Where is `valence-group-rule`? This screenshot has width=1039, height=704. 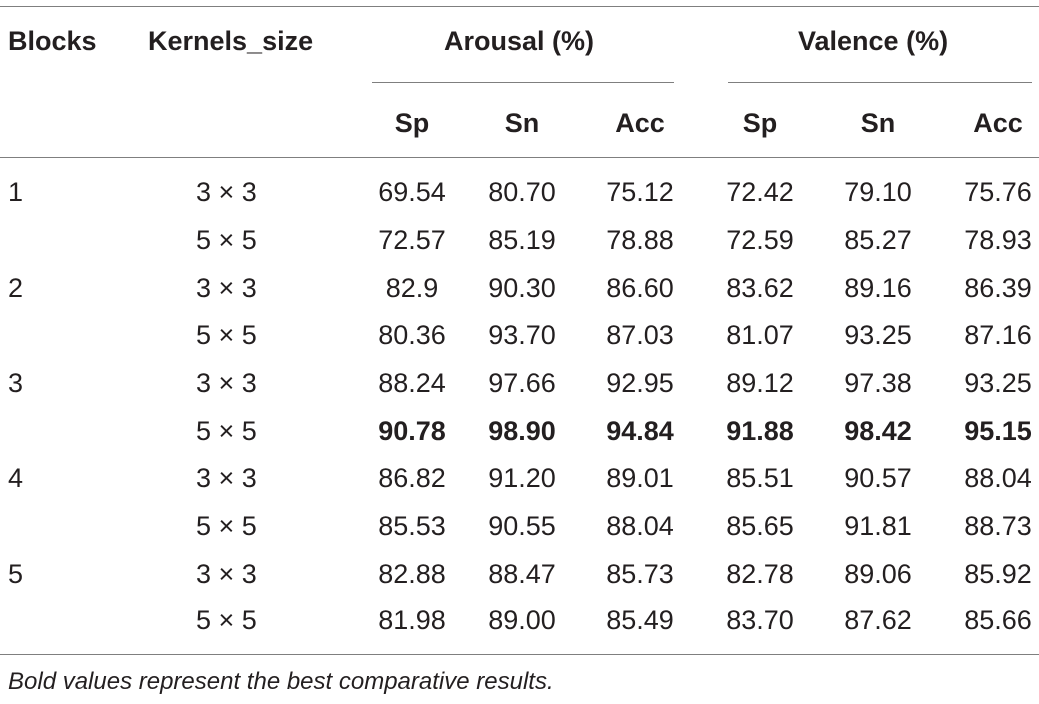
valence-group-rule is located at coordinates (880, 82).